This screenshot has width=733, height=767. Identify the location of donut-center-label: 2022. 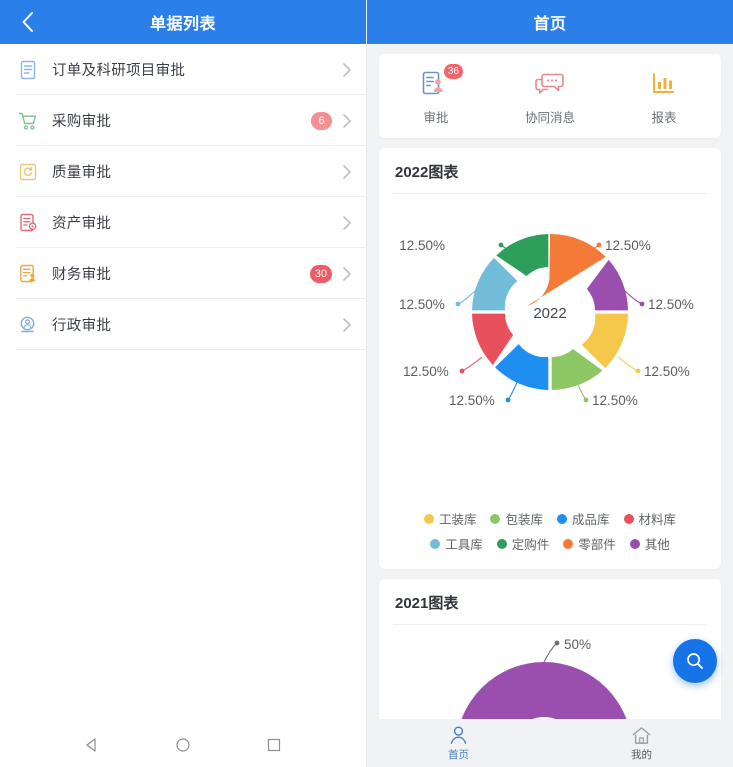
(549, 313).